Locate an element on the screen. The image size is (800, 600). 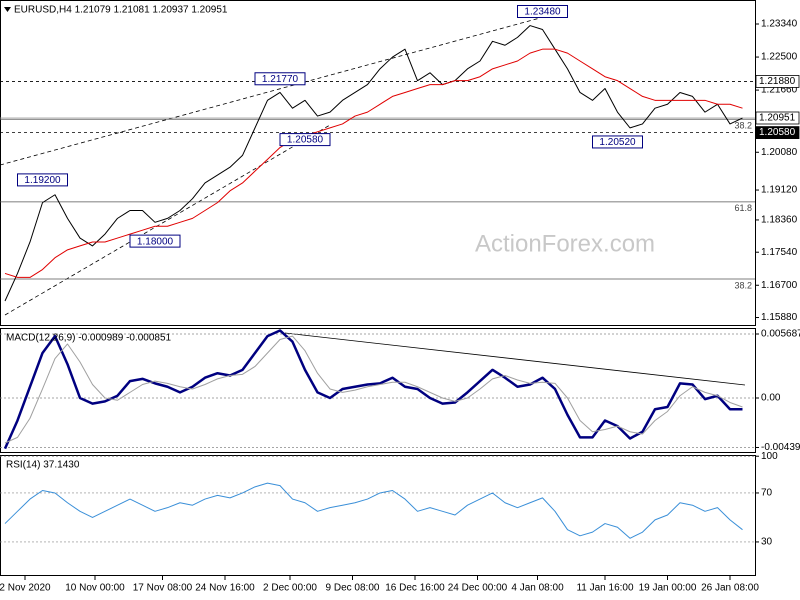
callout-label: 1.21770 is located at coordinates (280, 79).